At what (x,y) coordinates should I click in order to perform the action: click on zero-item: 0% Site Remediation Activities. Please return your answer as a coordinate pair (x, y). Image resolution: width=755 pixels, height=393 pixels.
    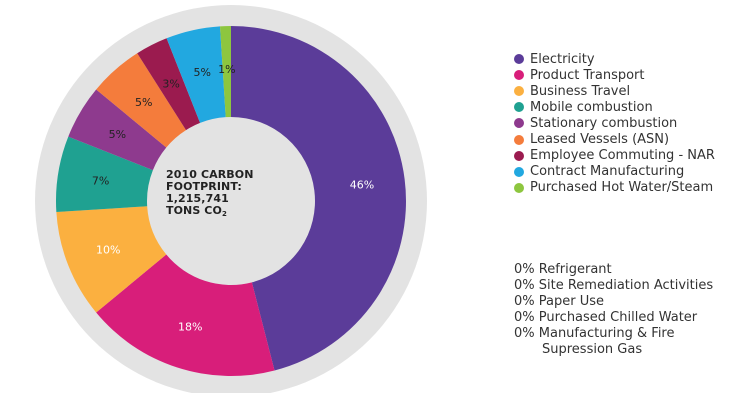
    Looking at the image, I should click on (613, 286).